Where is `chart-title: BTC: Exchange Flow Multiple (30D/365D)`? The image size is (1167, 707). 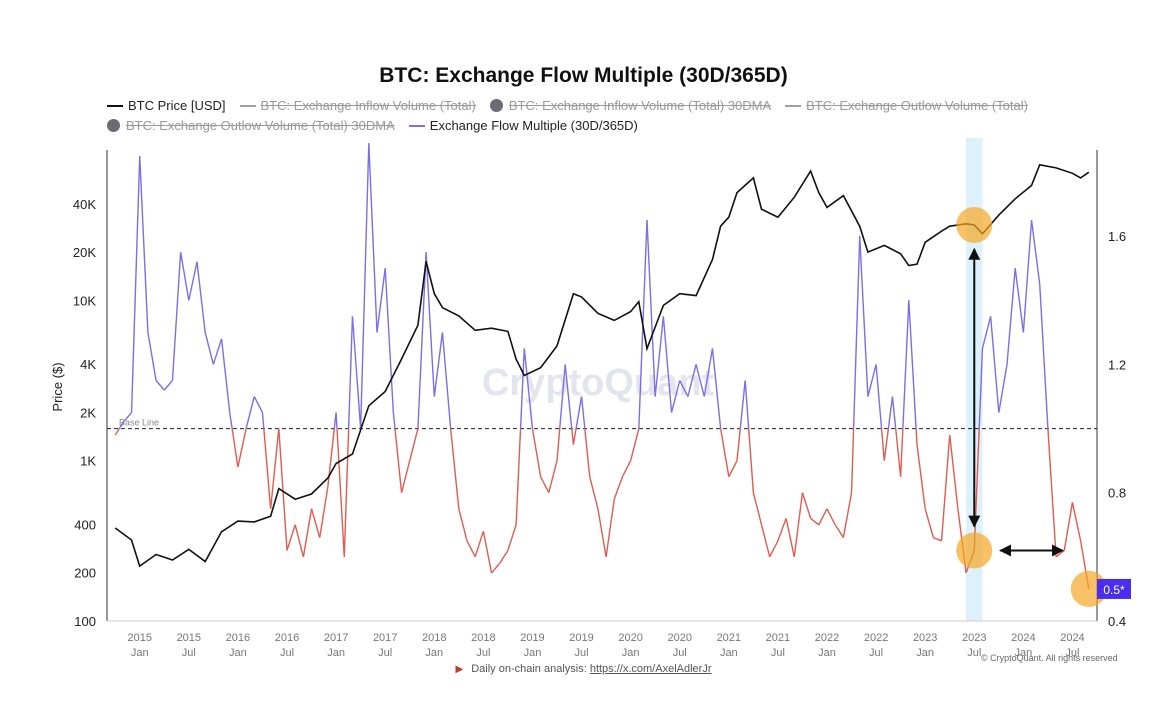
chart-title: BTC: Exchange Flow Multiple (30D/365D) is located at coordinates (583, 75).